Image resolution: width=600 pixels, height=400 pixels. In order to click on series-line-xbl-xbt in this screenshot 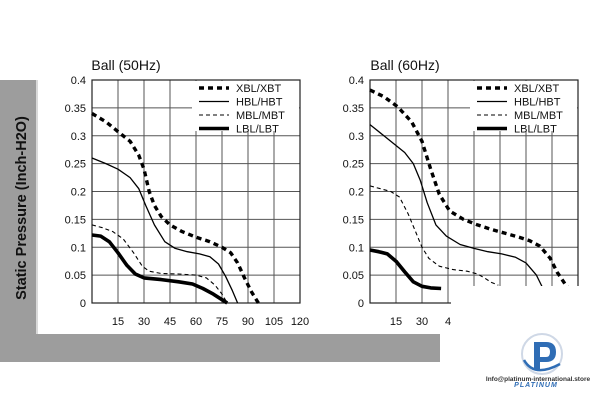, I will do `click(175, 208)`.